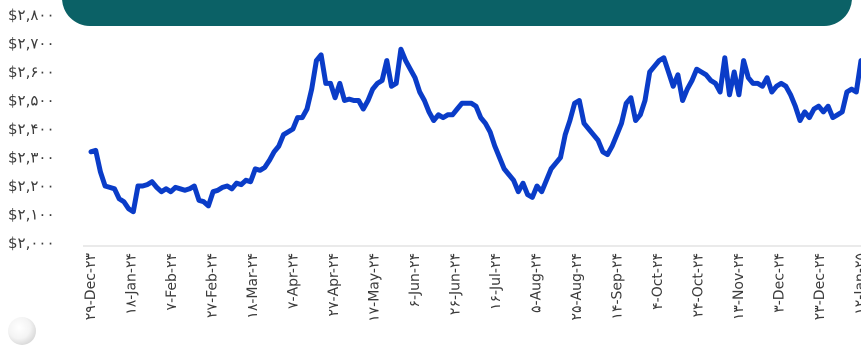  Describe the element at coordinates (334, 285) in the screenshot. I see `x-tick-label: ۲۷-Apr-۲۴` at that location.